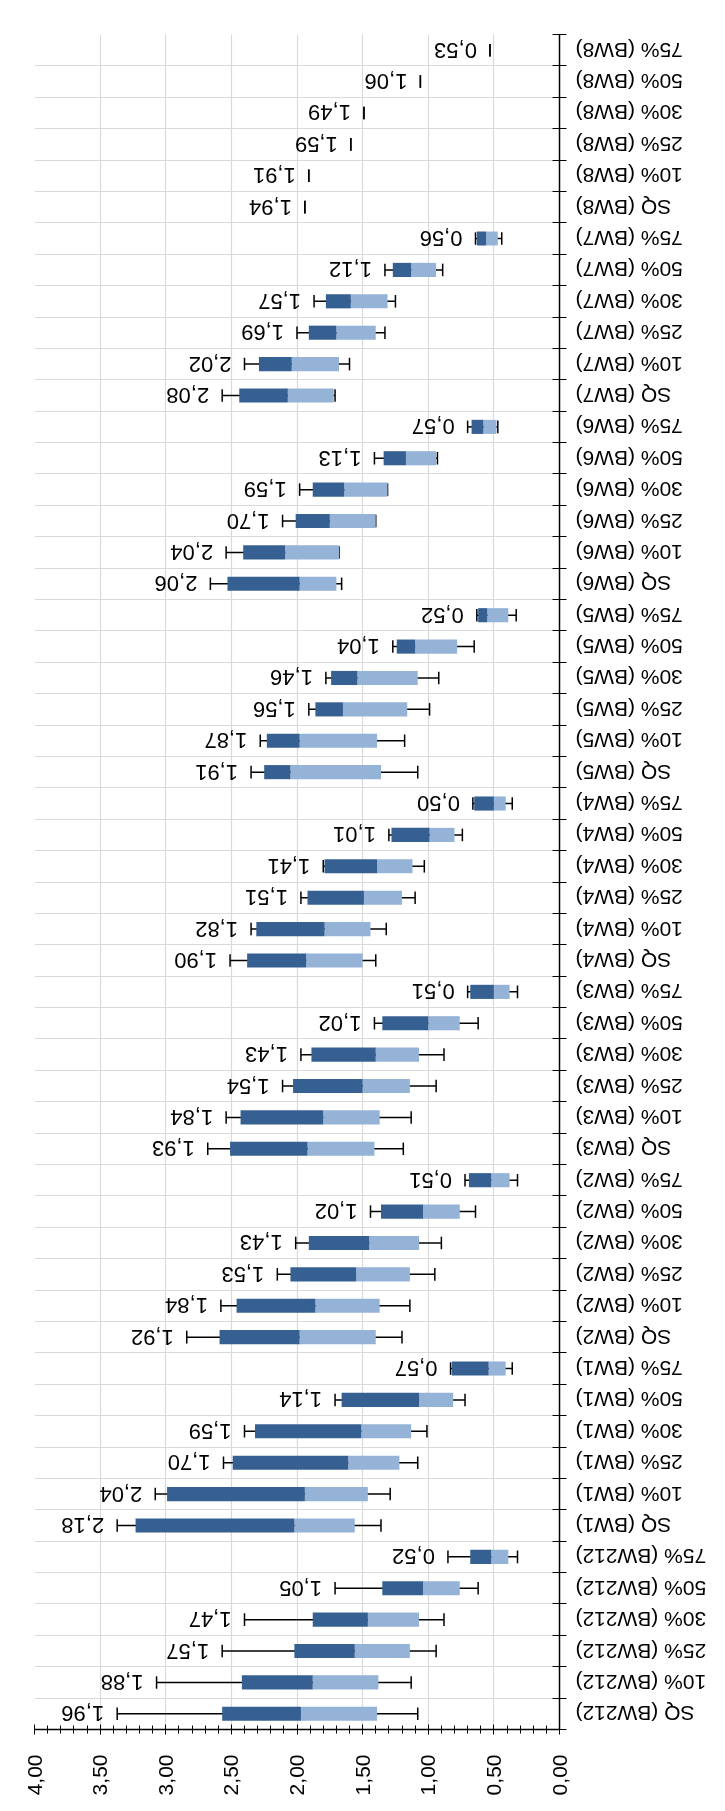 Image resolution: width=725 pixels, height=1811 pixels. I want to click on y-tick-label: 10% (BW1), so click(629, 1494).